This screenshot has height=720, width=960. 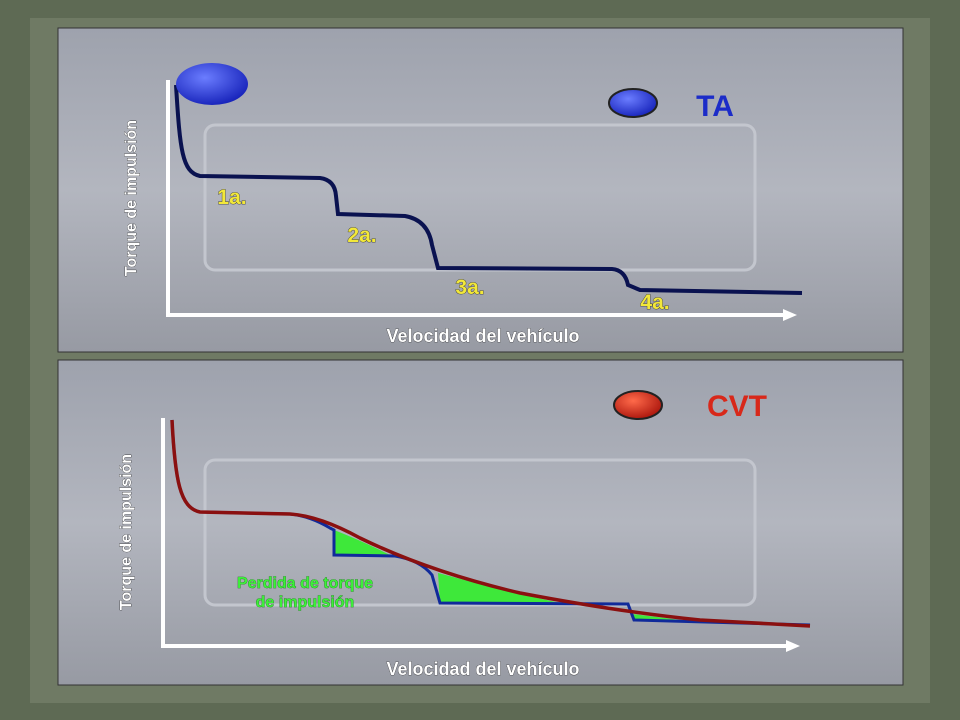 I want to click on gear-label: 2a., so click(x=361, y=235).